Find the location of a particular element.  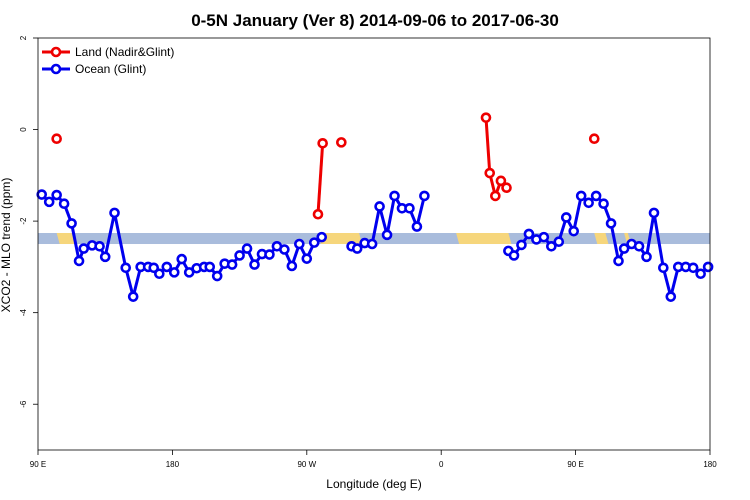

y-tick-label: -4 is located at coordinates (23, 313).